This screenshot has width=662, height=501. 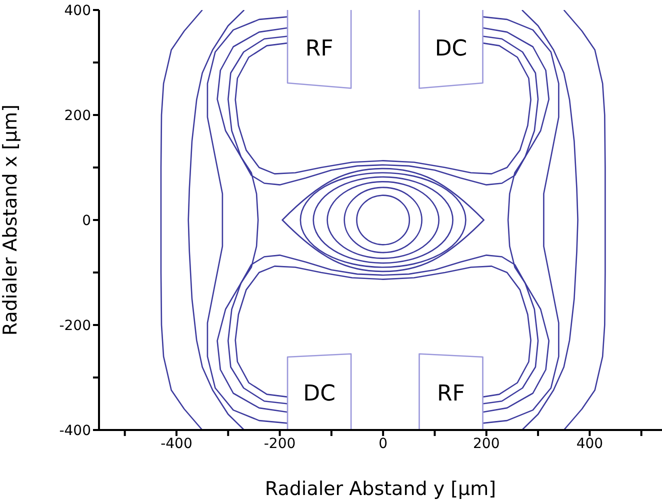 What do you see at coordinates (77, 10) in the screenshot?
I see `y-tick-label: 400` at bounding box center [77, 10].